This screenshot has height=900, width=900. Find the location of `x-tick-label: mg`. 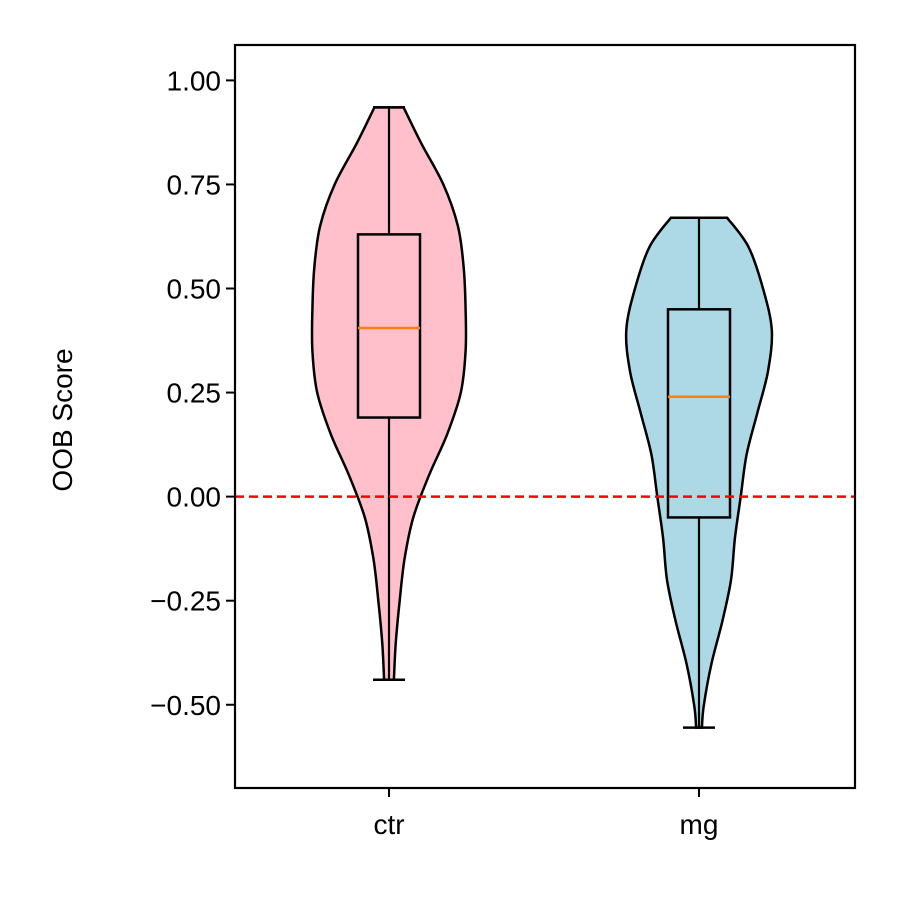

x-tick-label: mg is located at coordinates (699, 824).